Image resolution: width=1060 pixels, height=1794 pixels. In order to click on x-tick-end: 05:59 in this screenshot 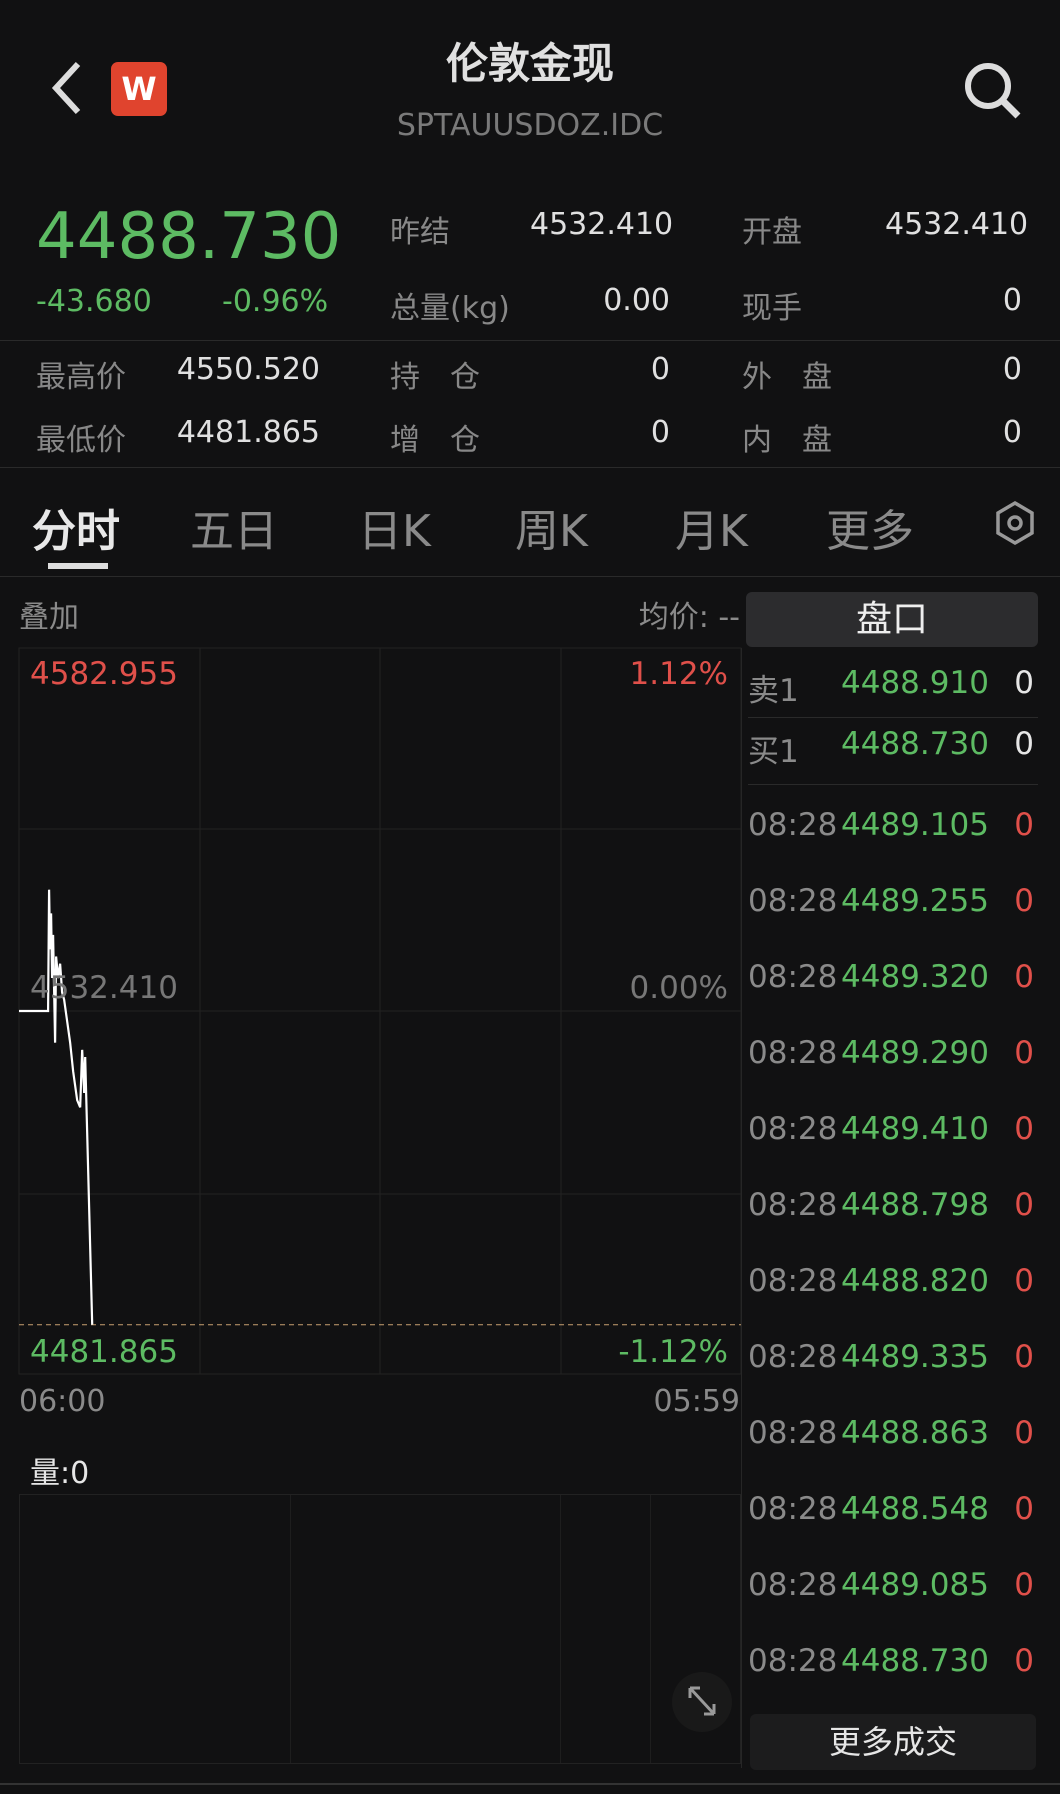, I will do `click(696, 1401)`.